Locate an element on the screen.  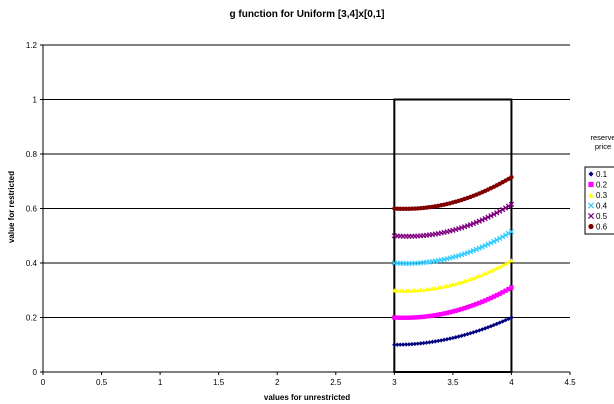
series-0.6 is located at coordinates (453, 193).